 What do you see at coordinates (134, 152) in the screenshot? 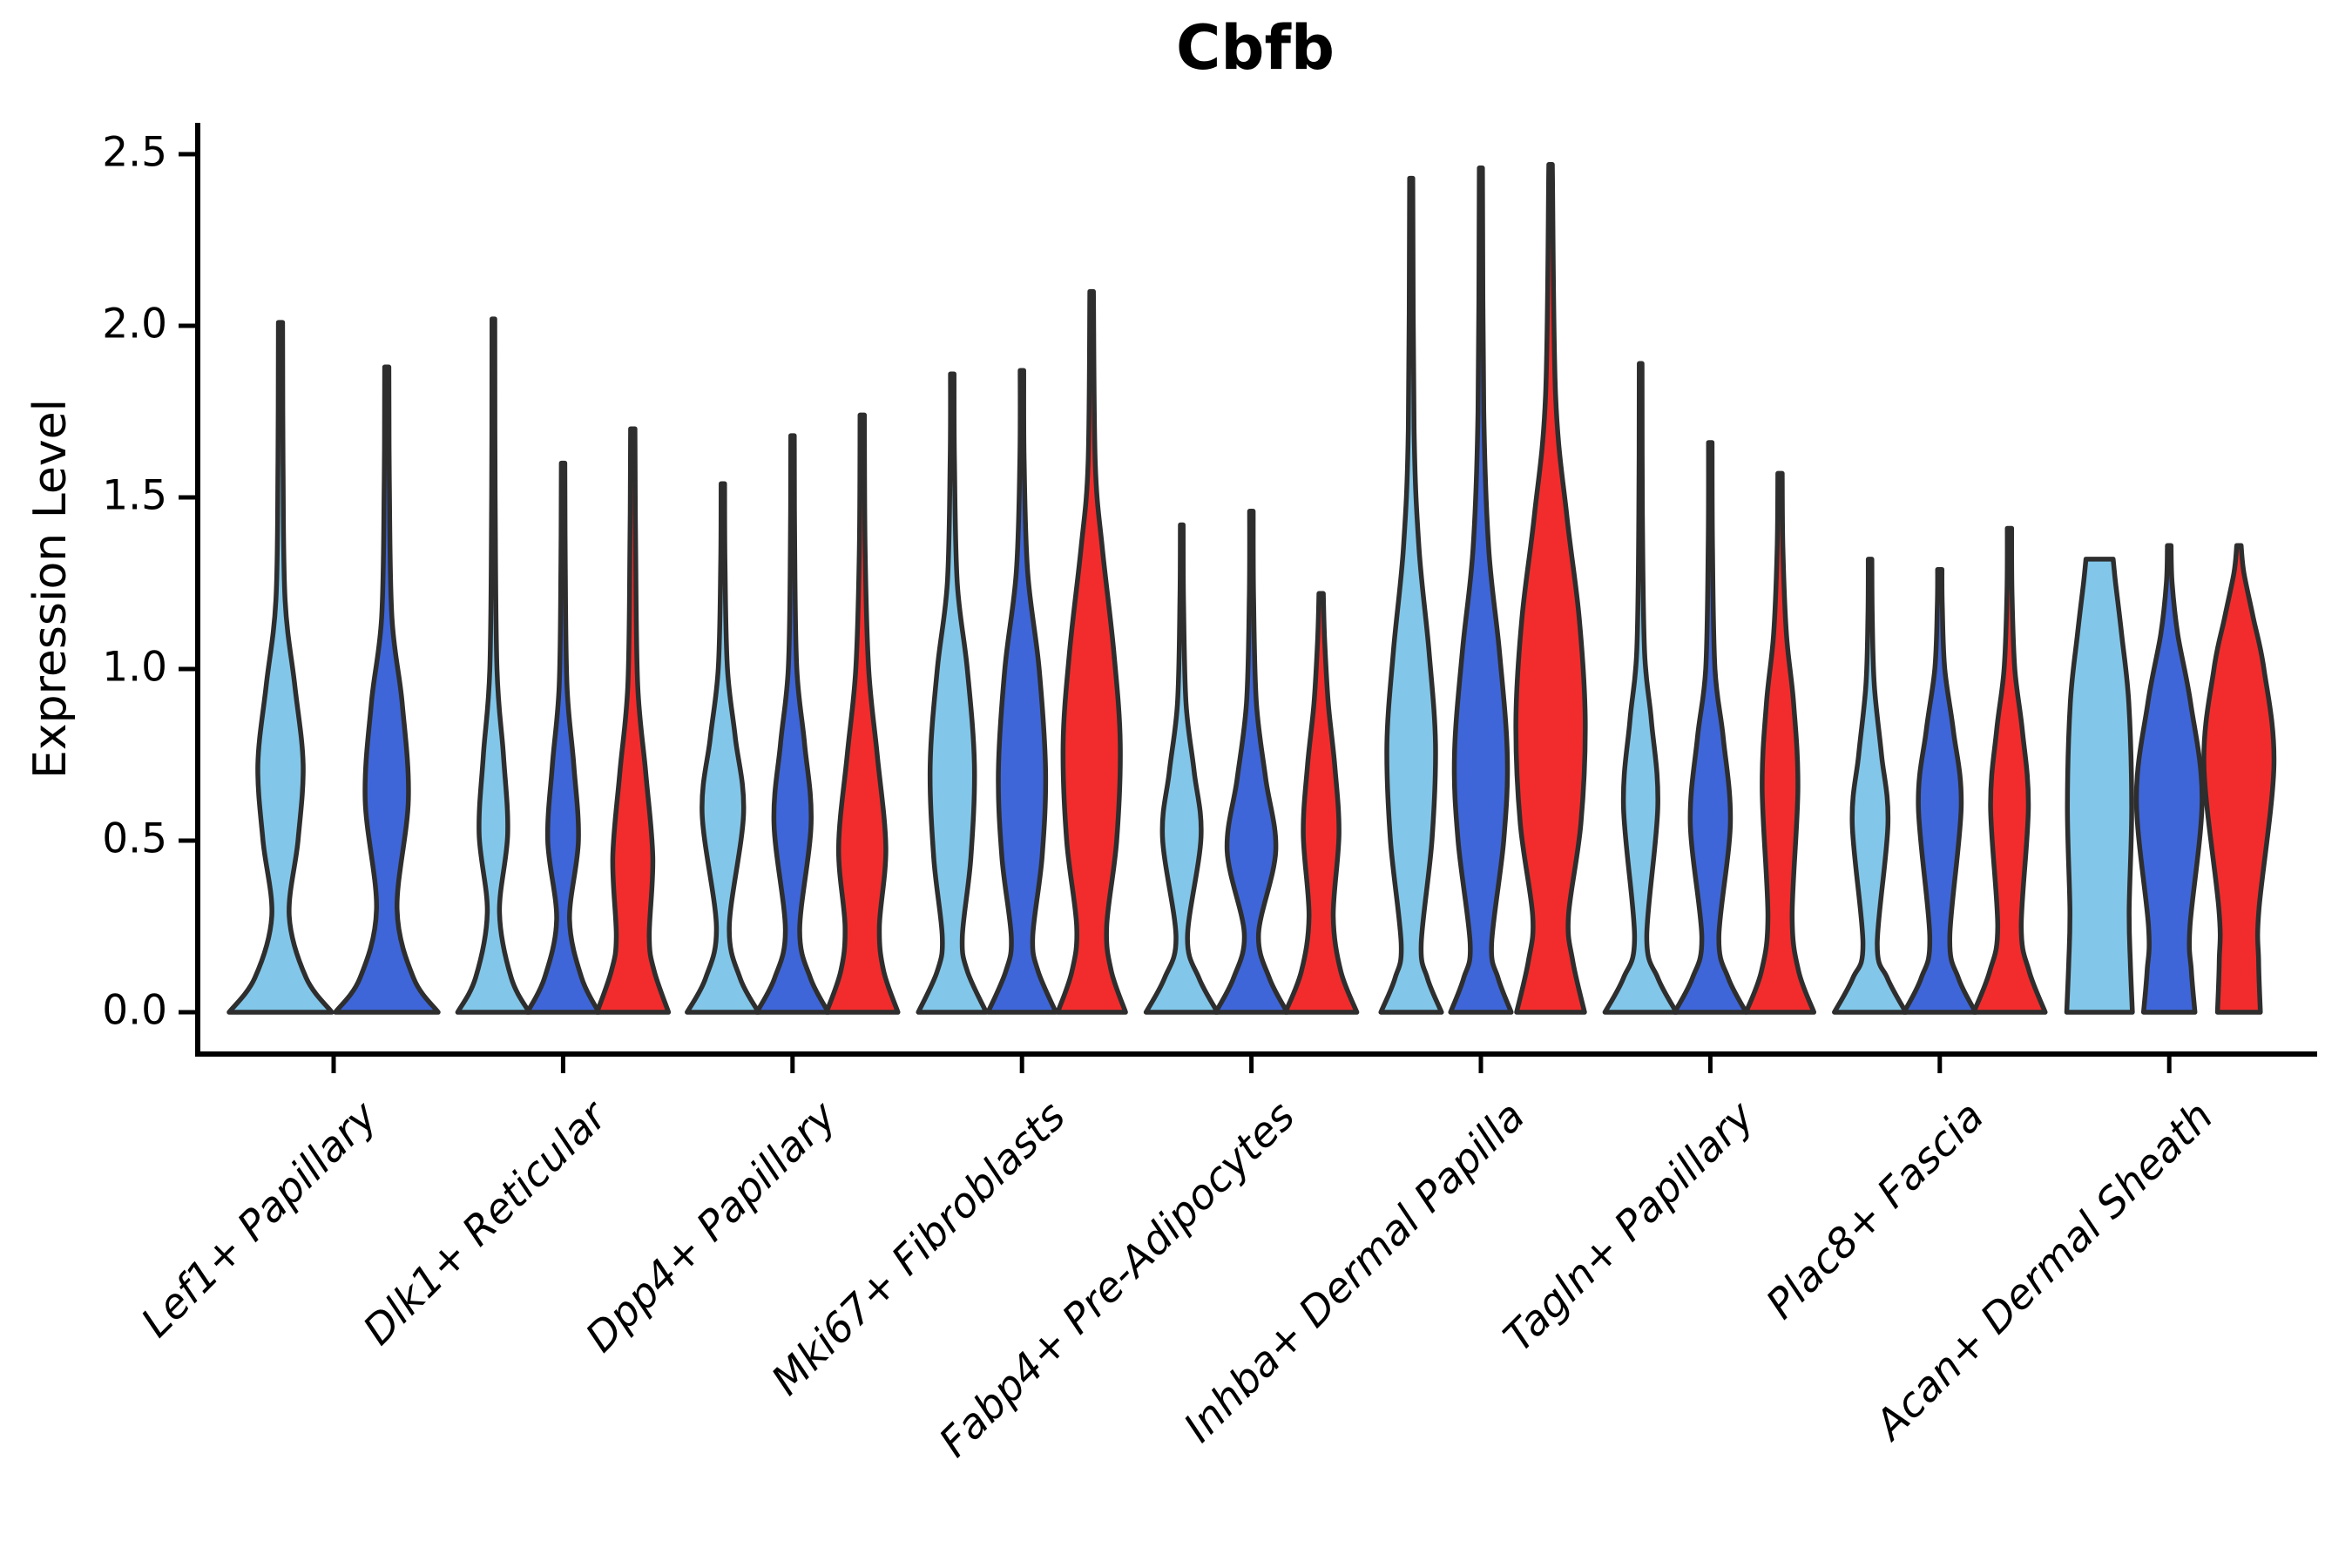
I see `y-tick-label: 2.5` at bounding box center [134, 152].